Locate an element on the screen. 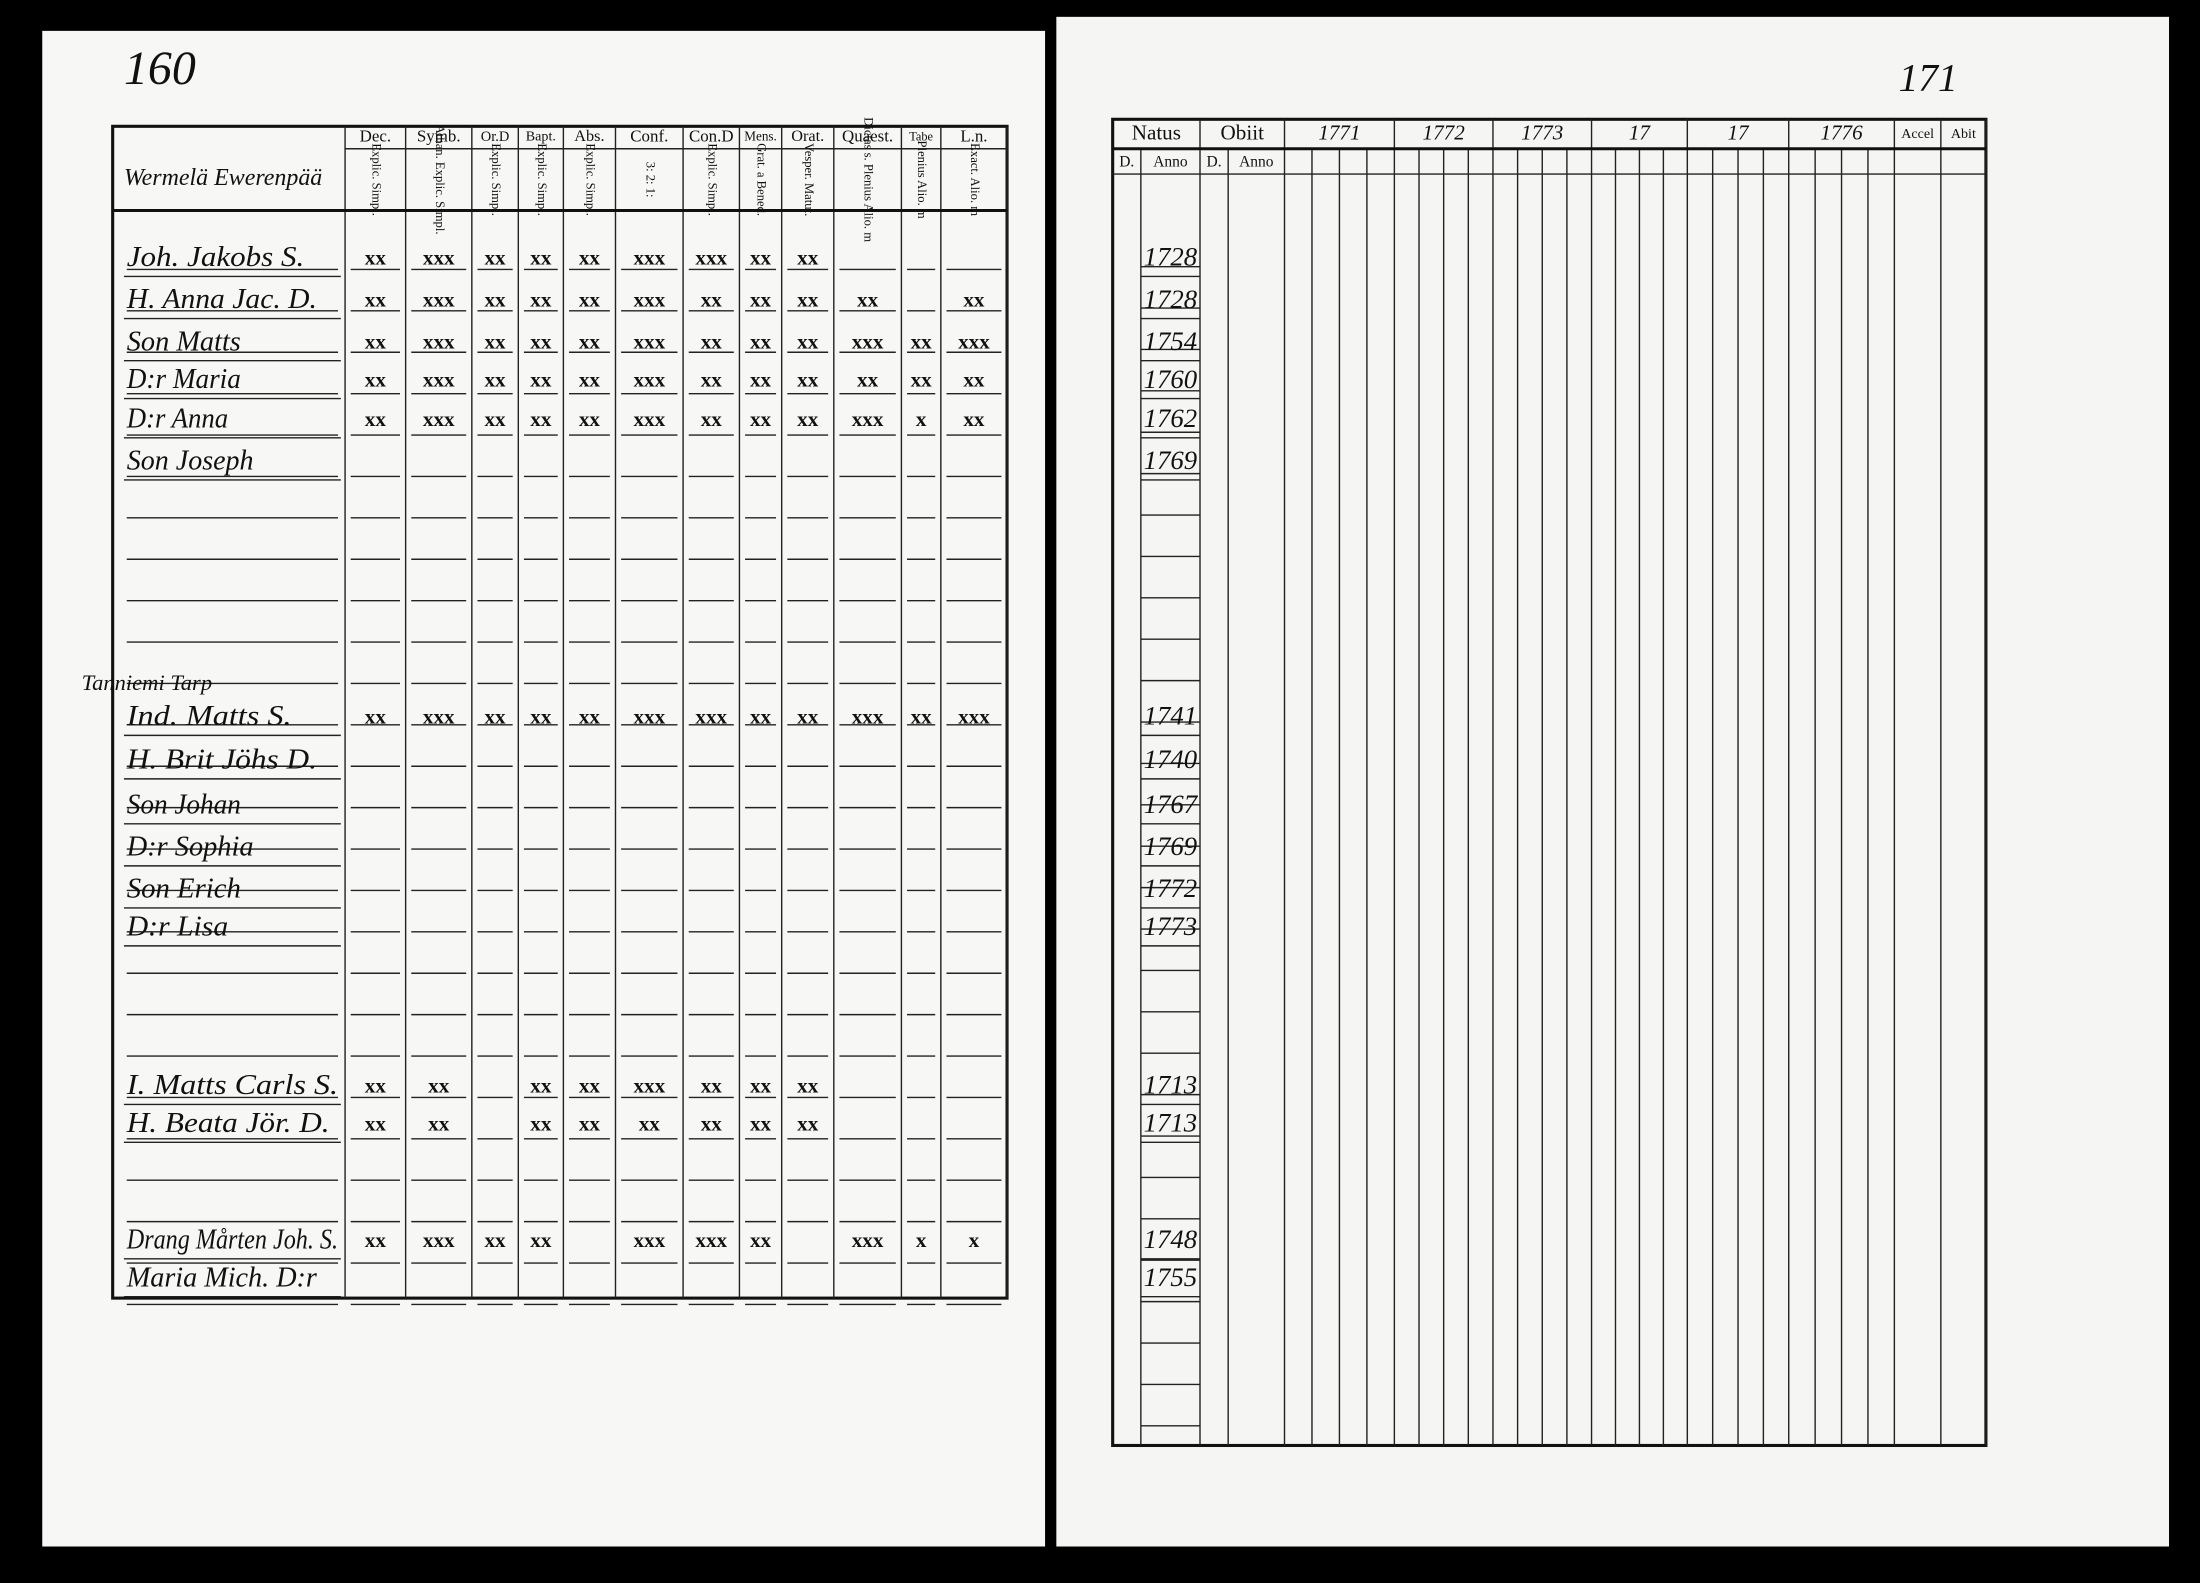 This screenshot has height=1583, width=2200. birth-year: 1748 is located at coordinates (1171, 1239).